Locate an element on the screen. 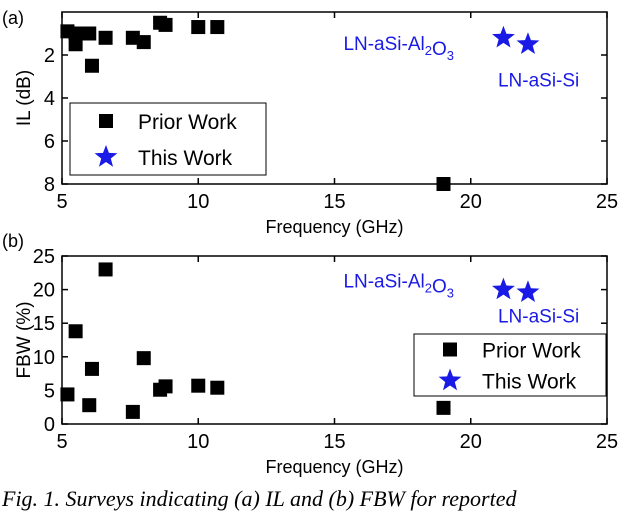 The width and height of the screenshot is (640, 516). y-tick-label: 6 is located at coordinates (49, 142).